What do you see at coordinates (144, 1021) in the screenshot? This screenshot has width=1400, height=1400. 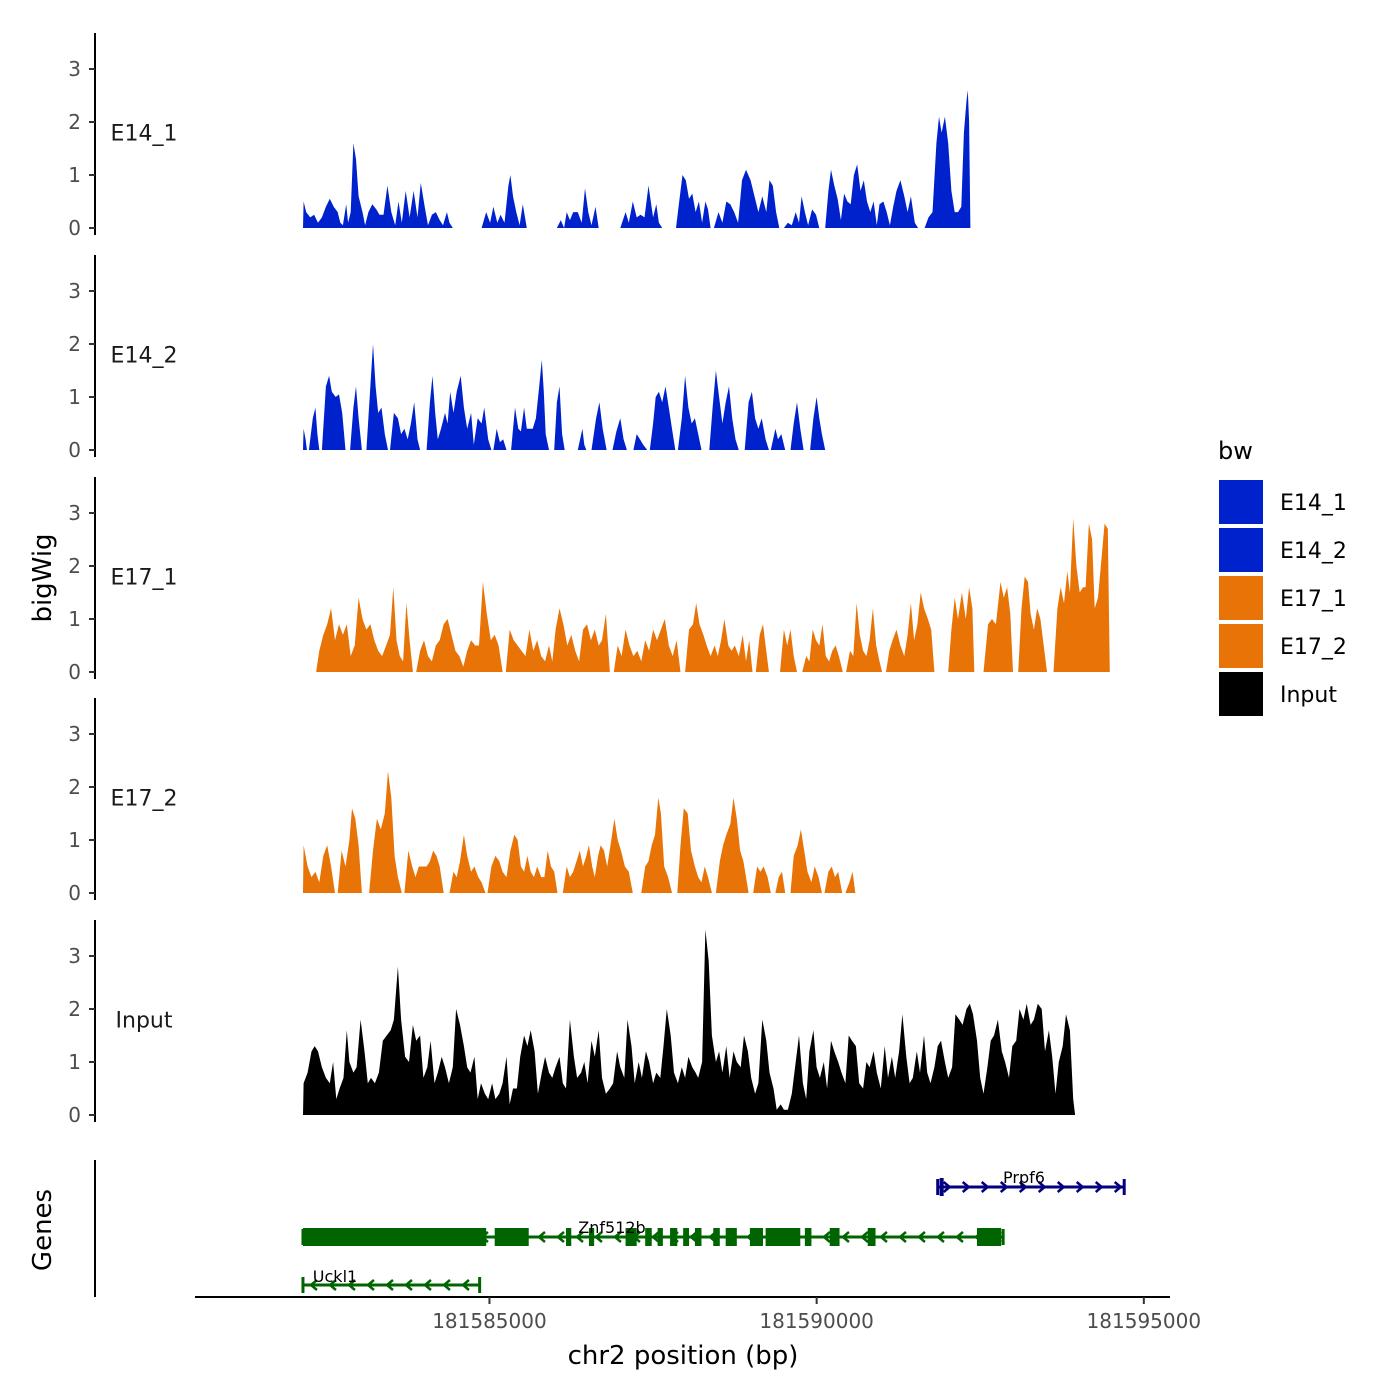 I see `track-label: Input` at bounding box center [144, 1021].